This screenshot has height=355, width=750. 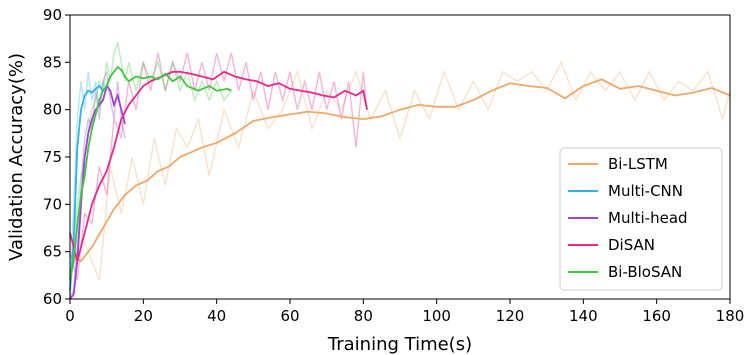 I want to click on x-tick-label: 80, so click(x=363, y=316).